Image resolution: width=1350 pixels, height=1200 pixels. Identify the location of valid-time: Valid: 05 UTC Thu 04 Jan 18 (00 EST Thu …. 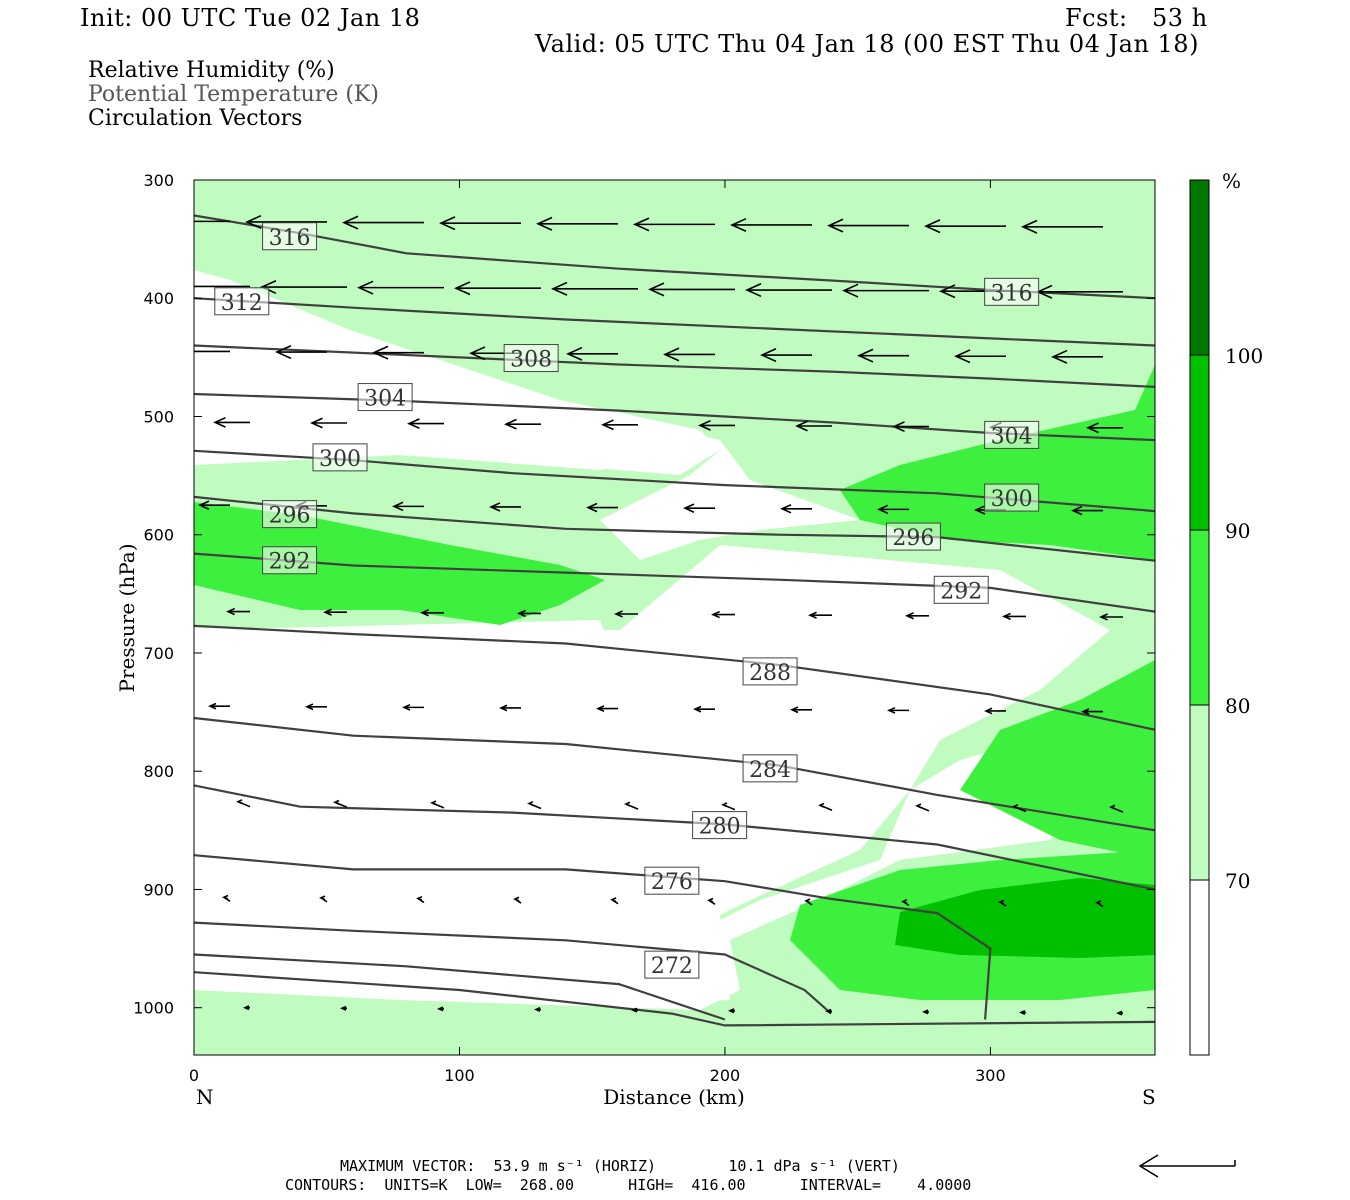
(867, 44).